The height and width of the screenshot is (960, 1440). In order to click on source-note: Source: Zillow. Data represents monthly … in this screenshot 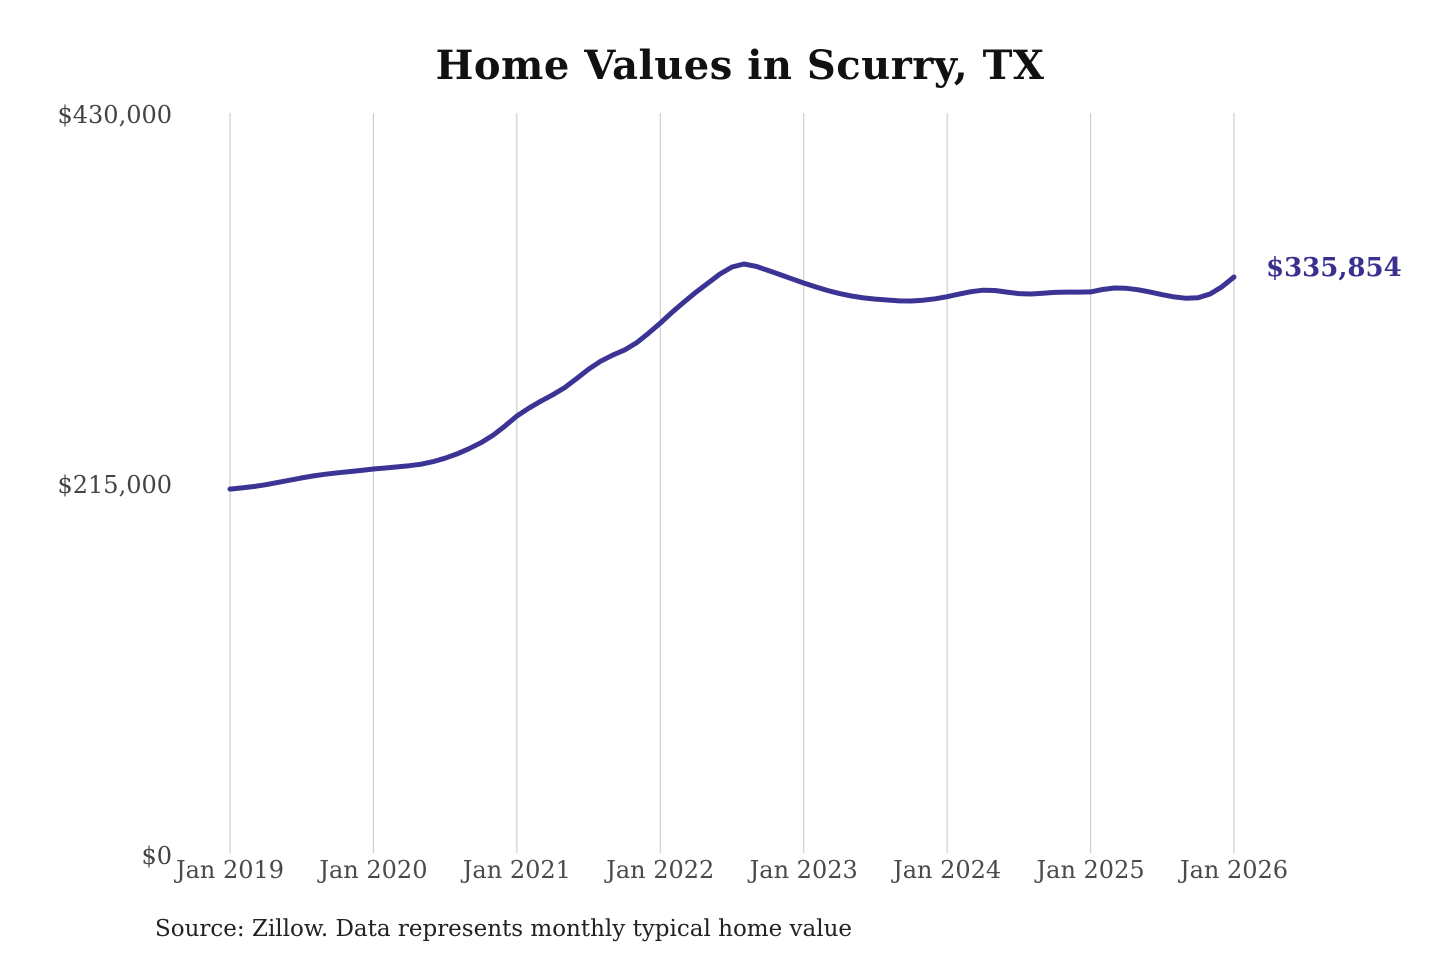, I will do `click(504, 929)`.